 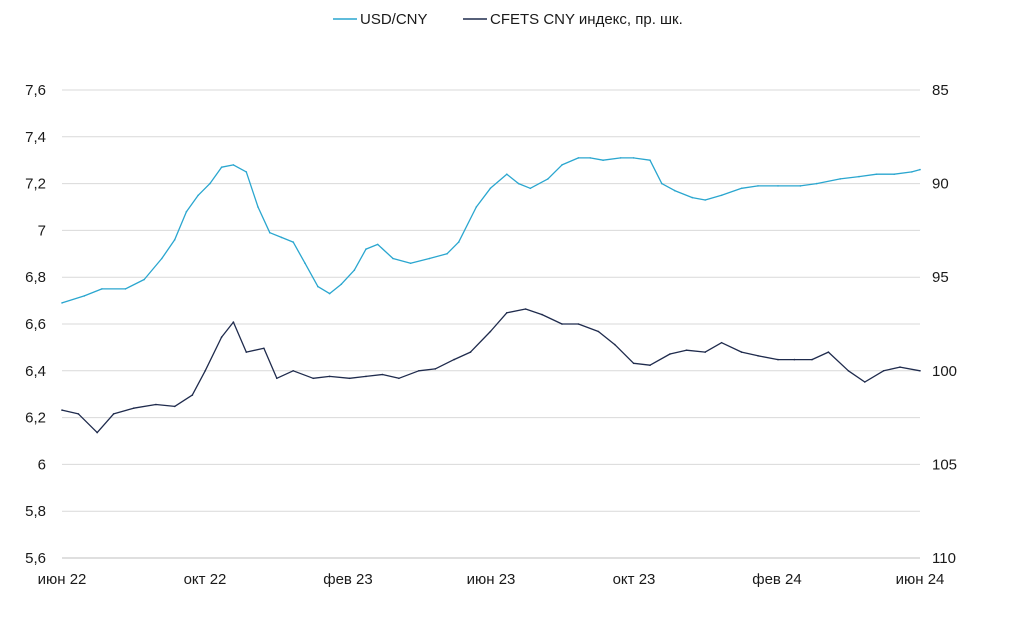 I want to click on left-tick-label: 6,4, so click(x=35, y=371).